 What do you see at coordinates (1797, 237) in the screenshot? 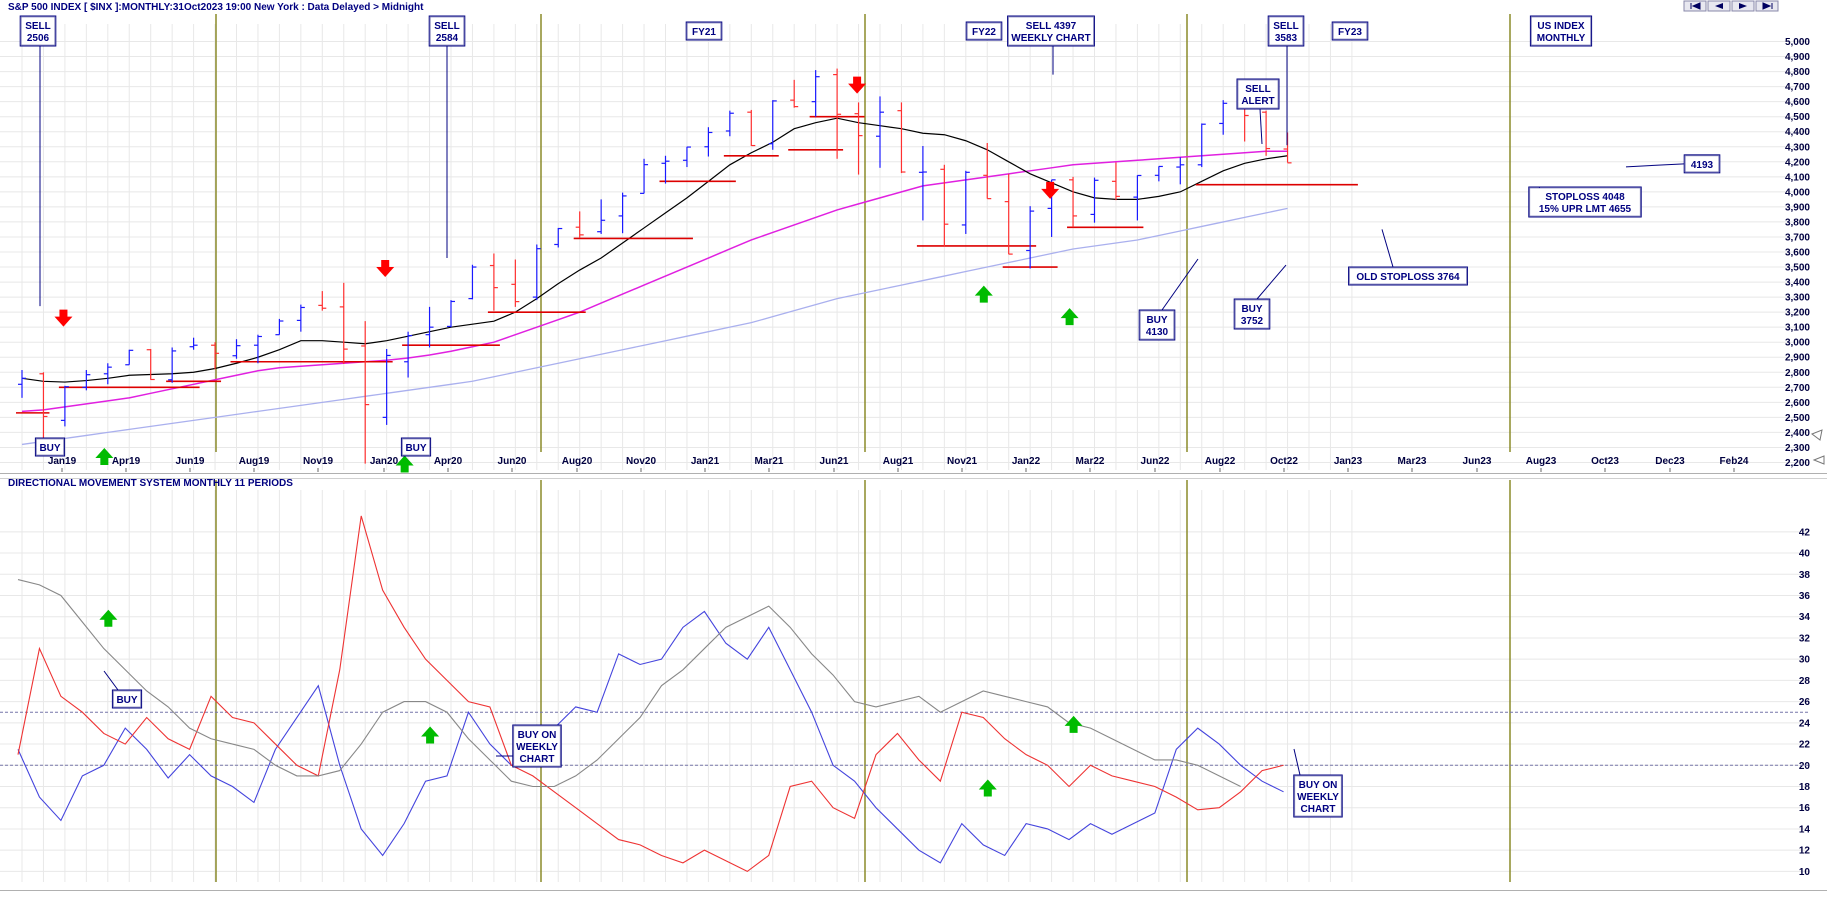
I see `price-y-tick-label: 3,700` at bounding box center [1797, 237].